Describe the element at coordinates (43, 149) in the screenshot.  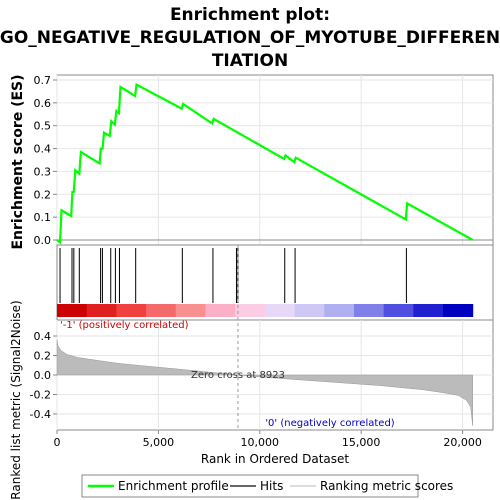
I see `es-y-tick-label: 0.4` at that location.